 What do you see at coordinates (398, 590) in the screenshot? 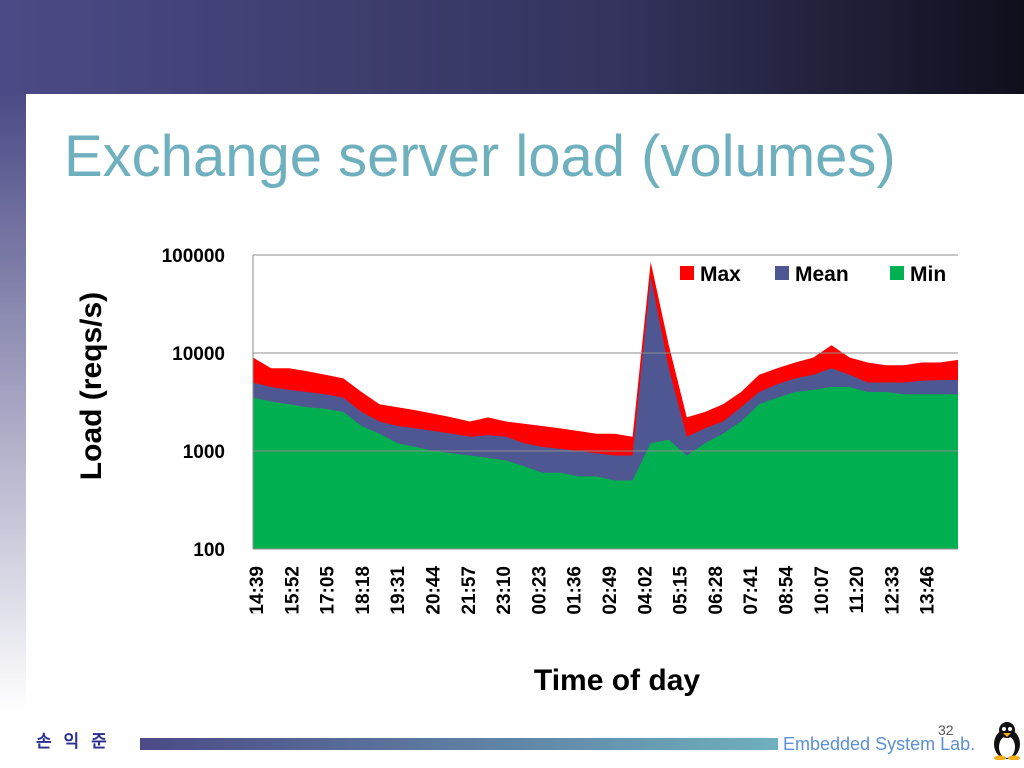
I see `x-tick-label: 19:31` at bounding box center [398, 590].